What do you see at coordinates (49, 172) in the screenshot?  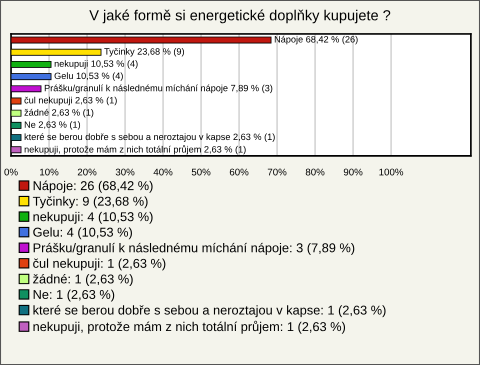 I see `x-tick-label: 10%` at bounding box center [49, 172].